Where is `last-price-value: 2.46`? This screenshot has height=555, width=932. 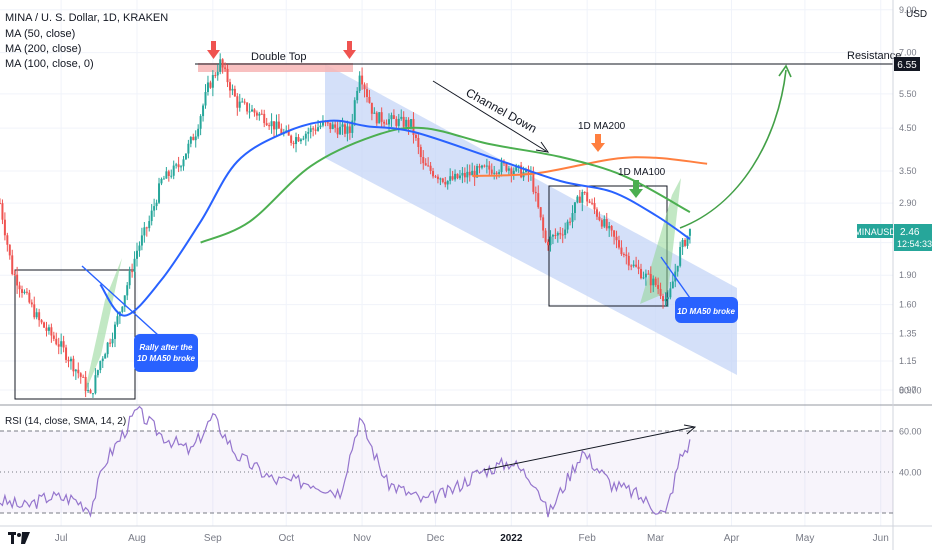
last-price-value: 2.46 is located at coordinates (910, 232).